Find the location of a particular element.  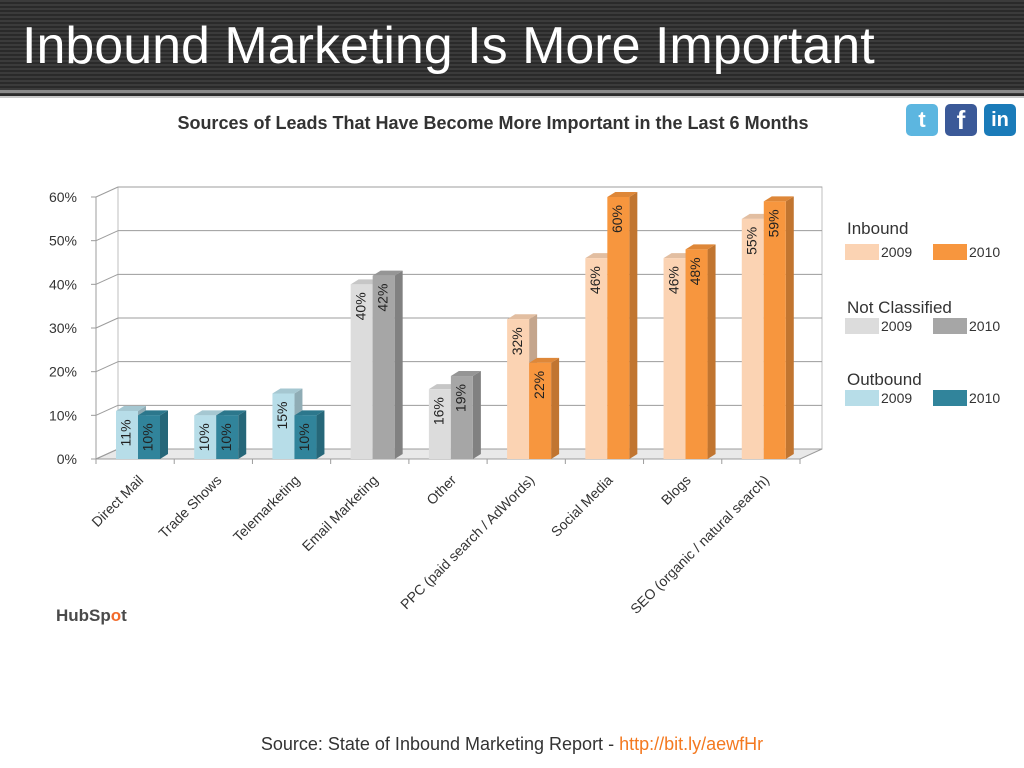

y-tick-label: 20% is located at coordinates (63, 372).